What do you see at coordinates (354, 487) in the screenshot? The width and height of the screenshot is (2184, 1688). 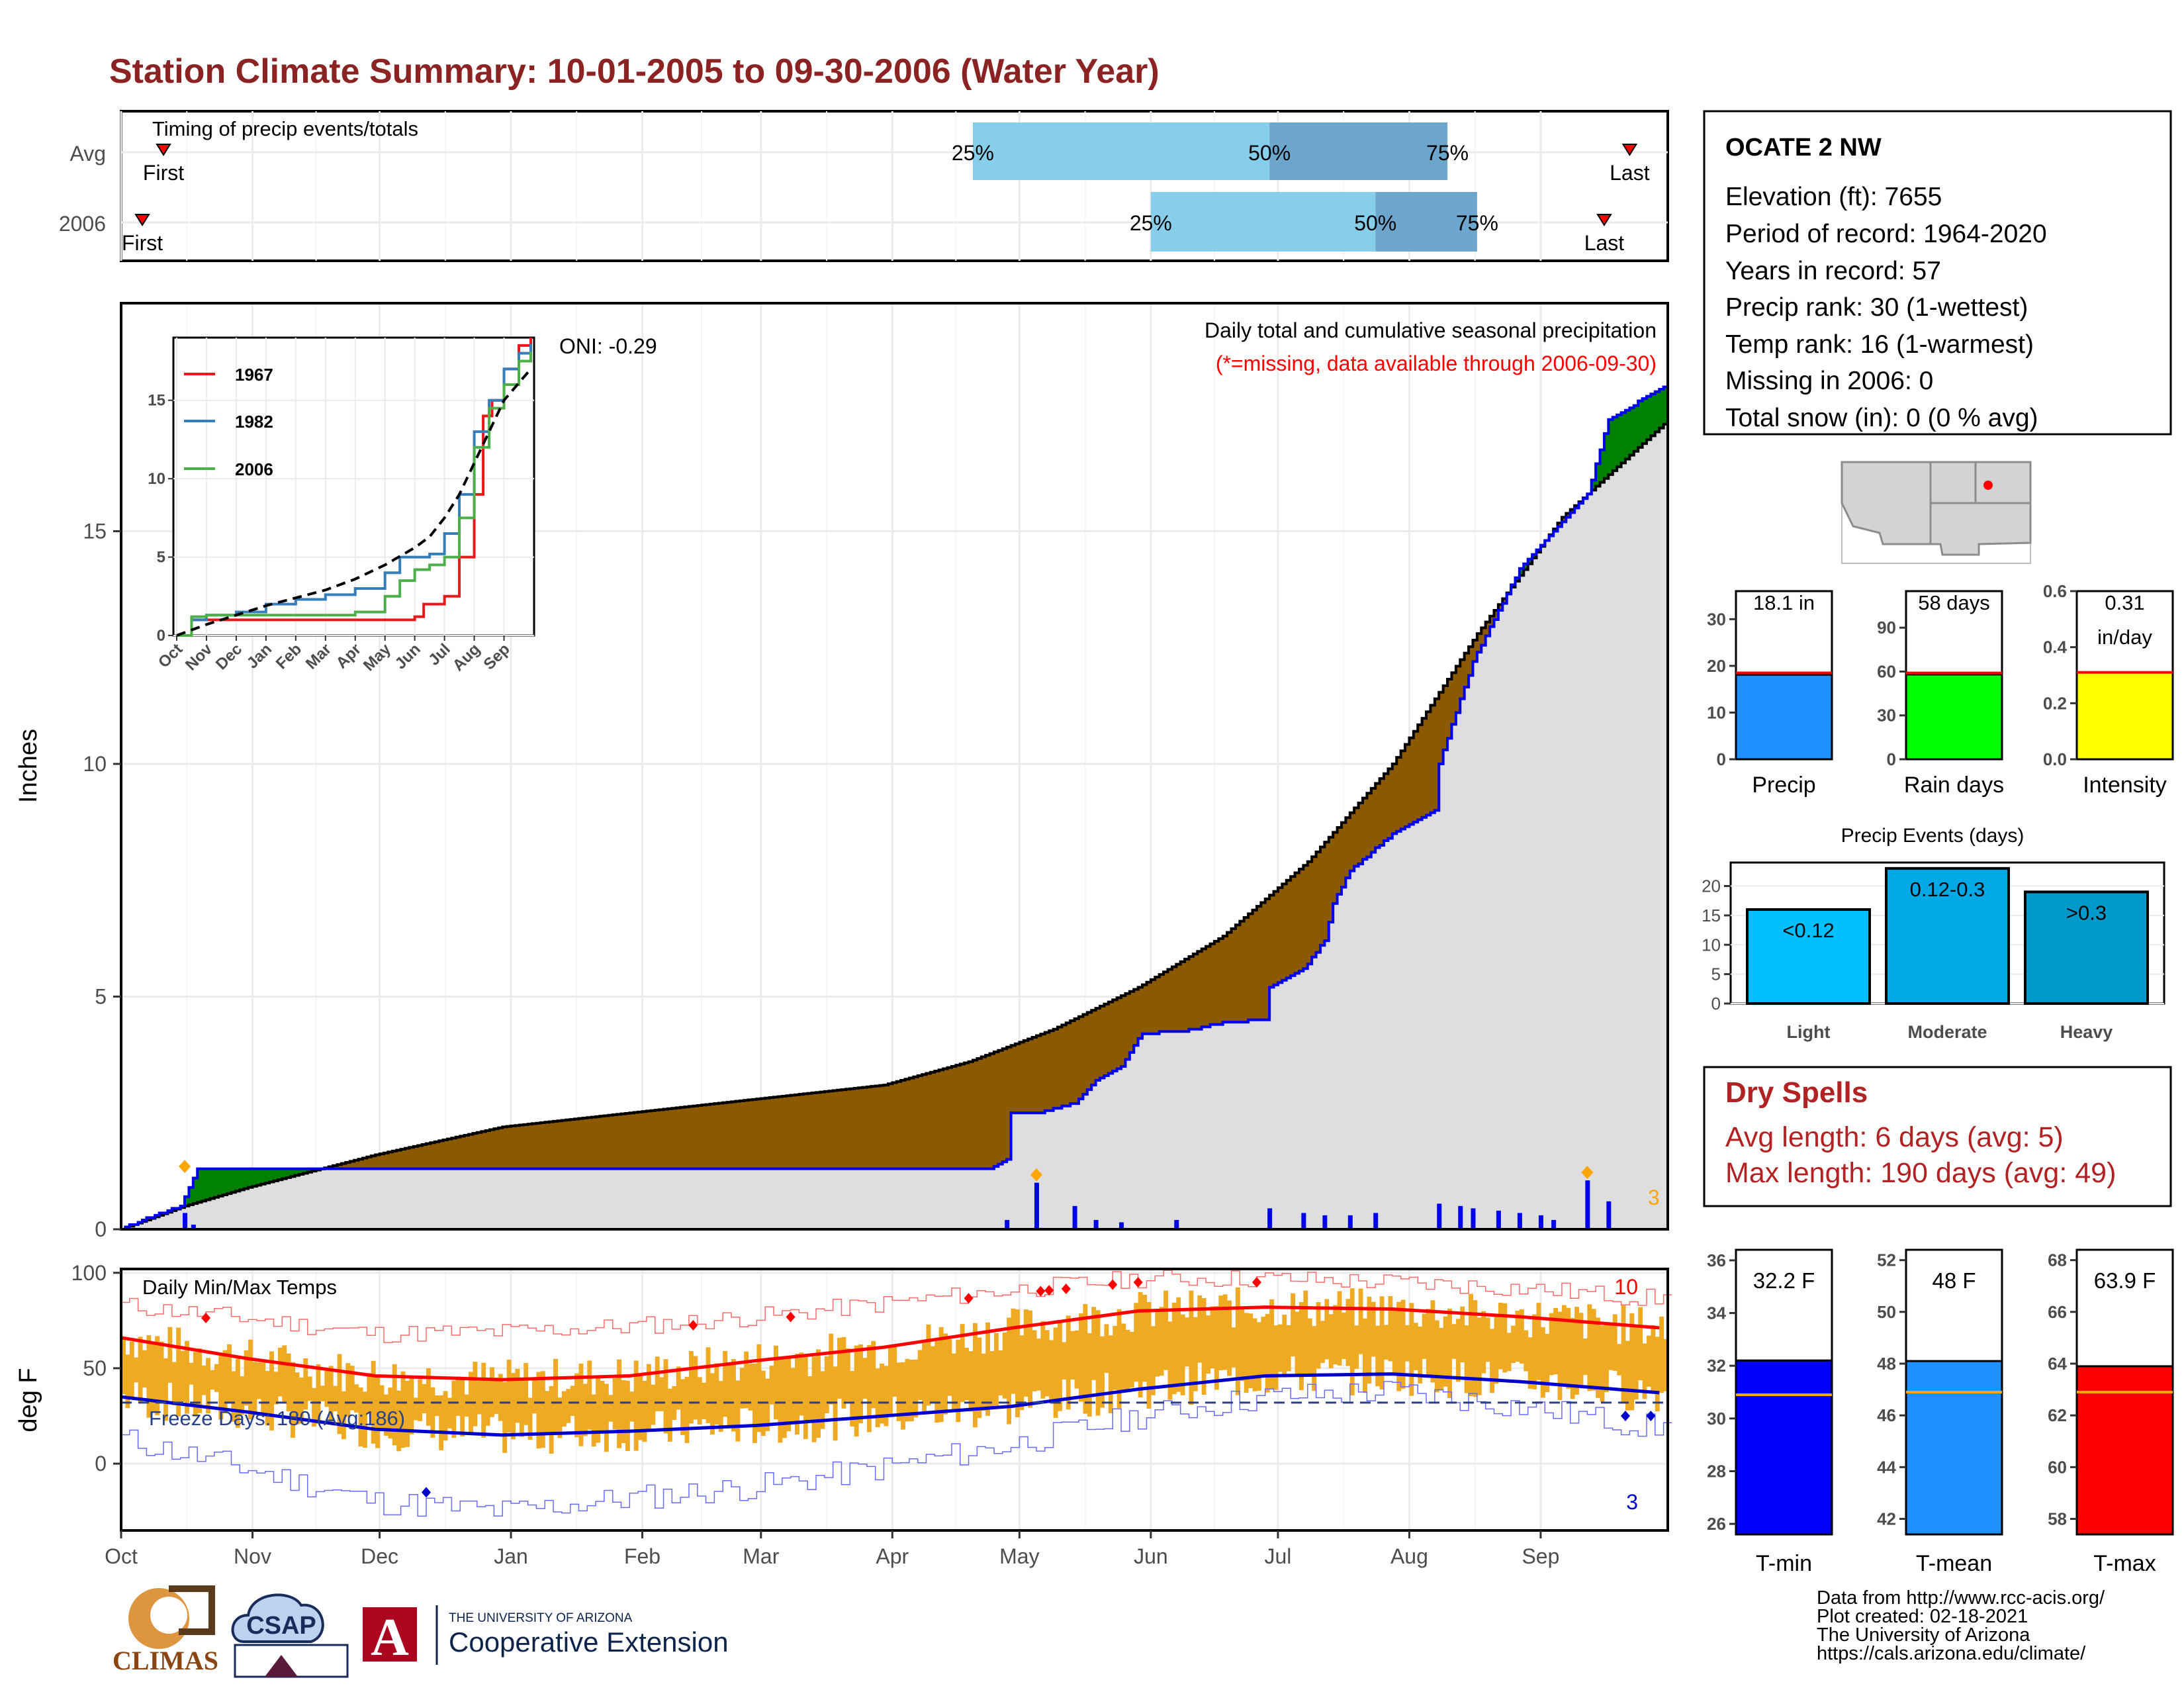 I see `inset-lines` at bounding box center [354, 487].